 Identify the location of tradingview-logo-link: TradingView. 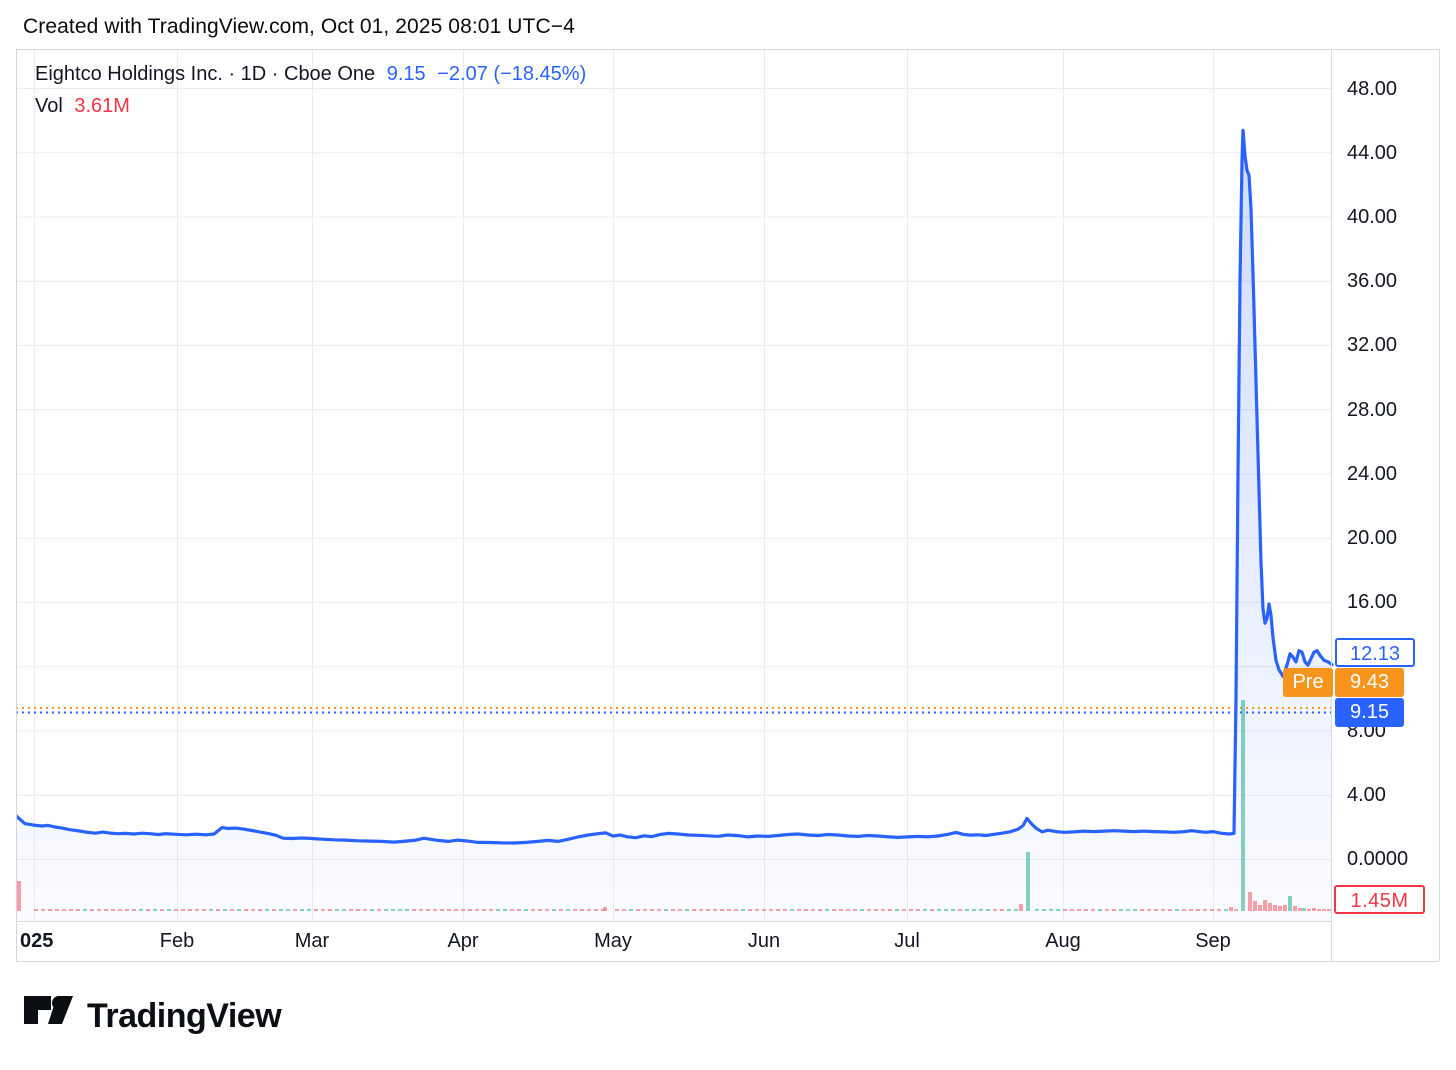
(152, 1016).